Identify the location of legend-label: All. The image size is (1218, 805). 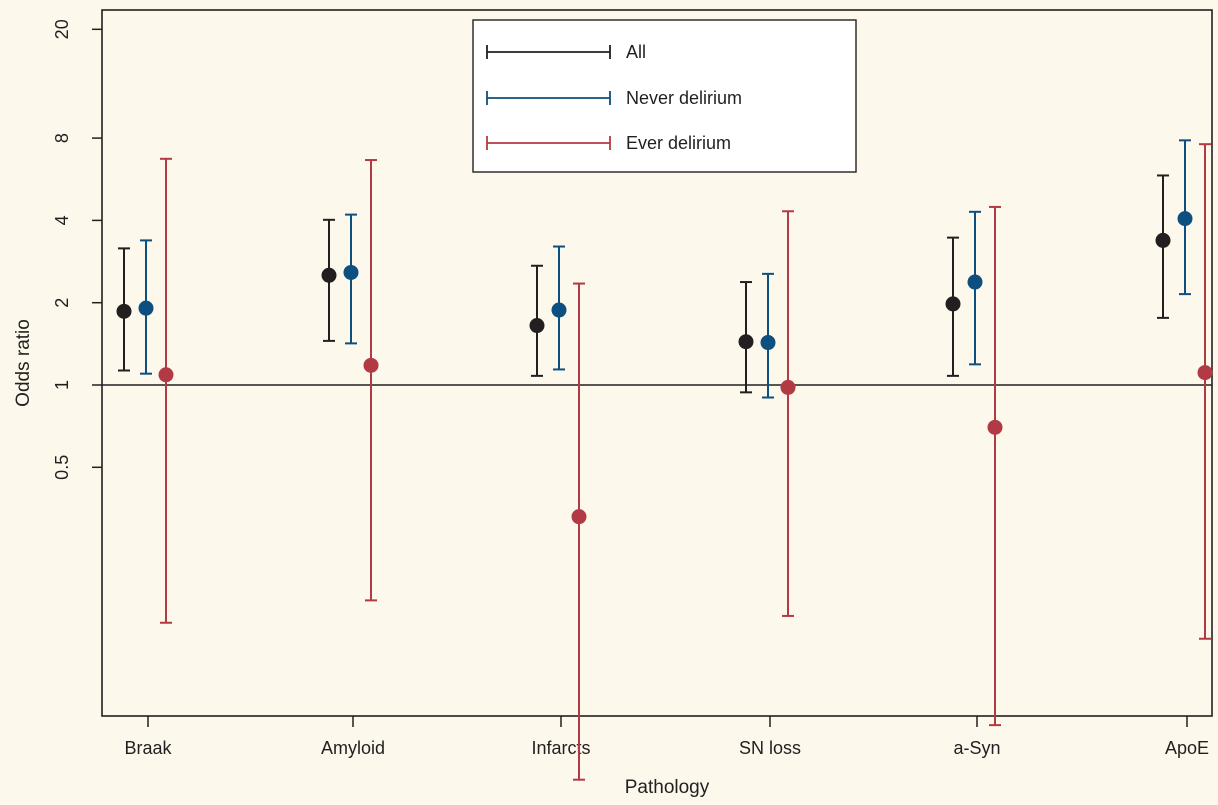
(636, 52).